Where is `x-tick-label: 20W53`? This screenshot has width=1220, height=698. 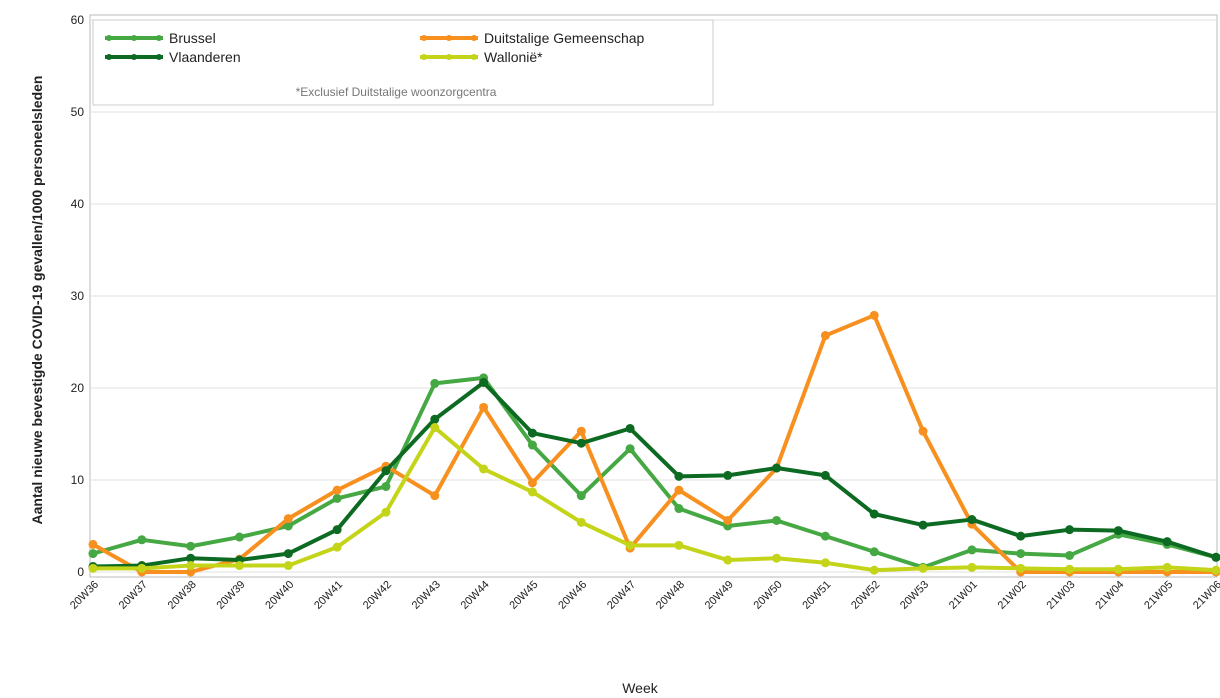
x-tick-label: 20W53 is located at coordinates (914, 595).